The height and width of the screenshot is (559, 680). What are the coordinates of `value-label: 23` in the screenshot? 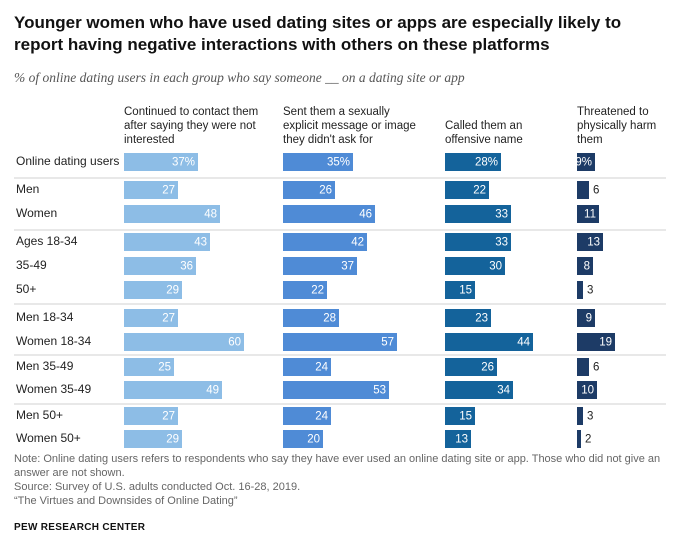 It's located at (481, 319).